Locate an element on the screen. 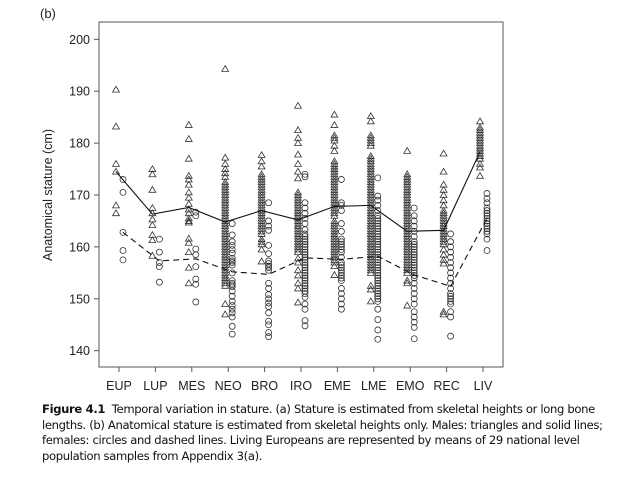 Image resolution: width=625 pixels, height=480 pixels. y-tick-label: 140 is located at coordinates (79, 351).